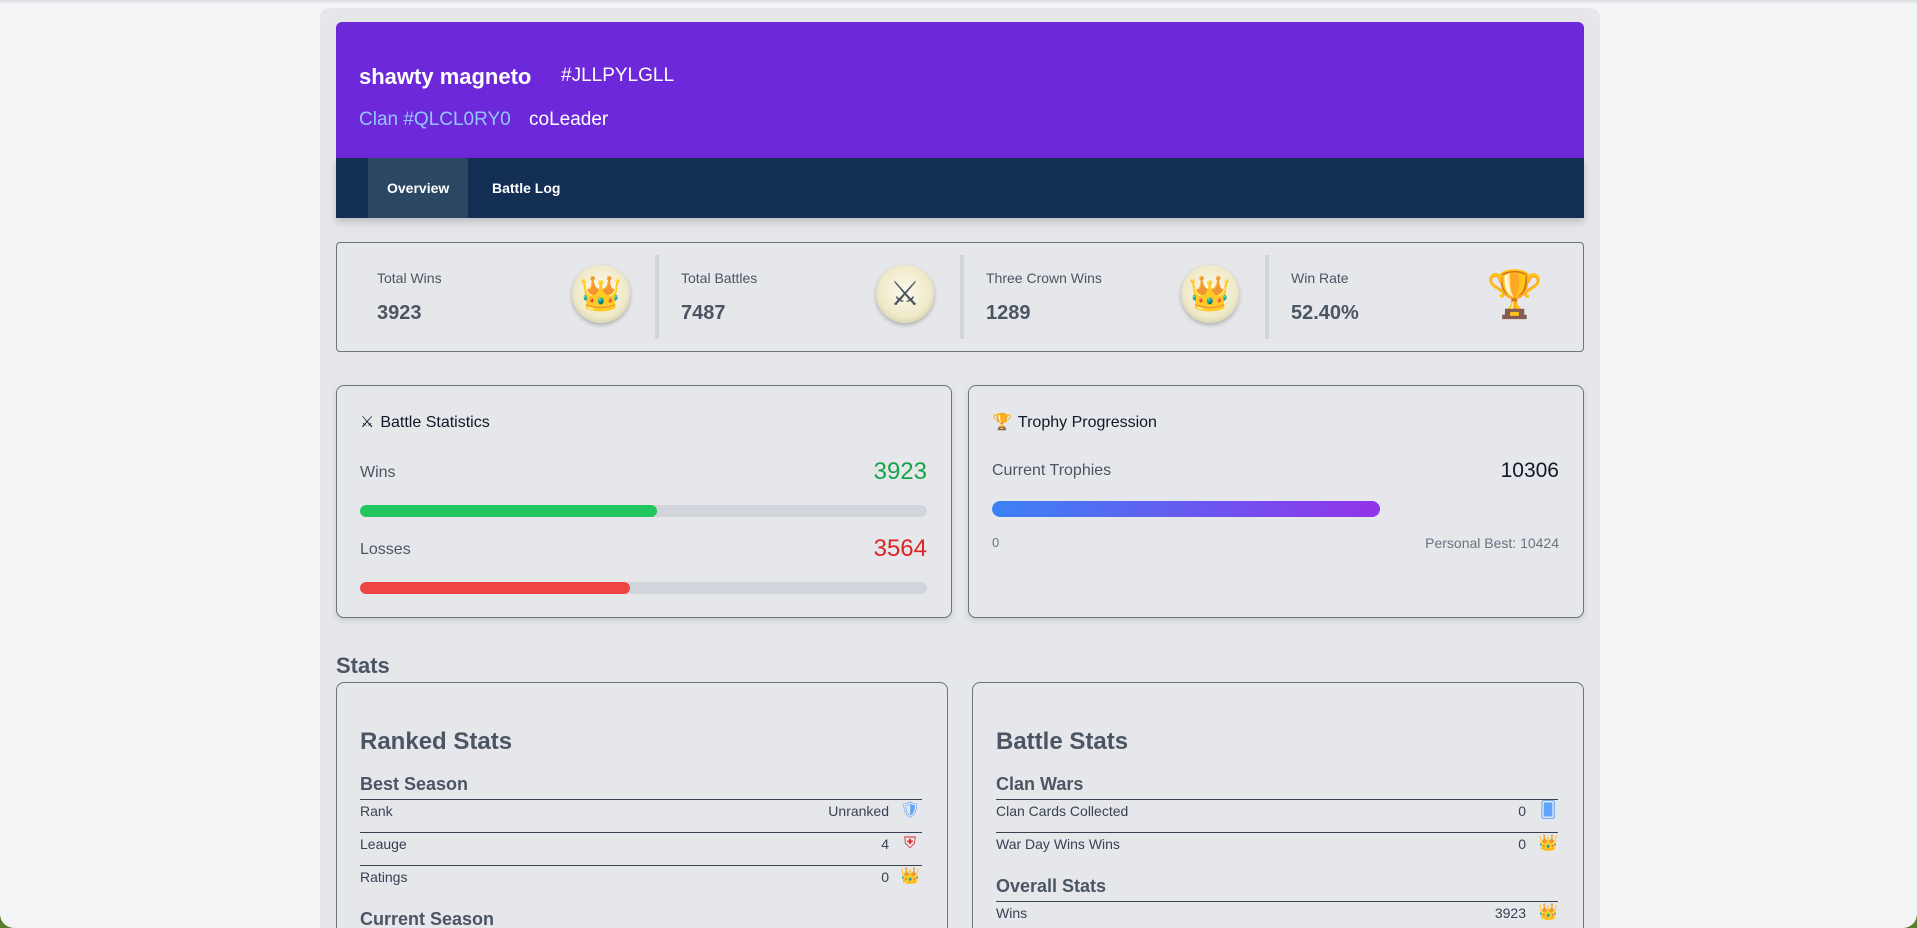 The width and height of the screenshot is (1917, 928). Describe the element at coordinates (435, 422) in the screenshot. I see `panel-title-text: Battle Statistics` at that location.